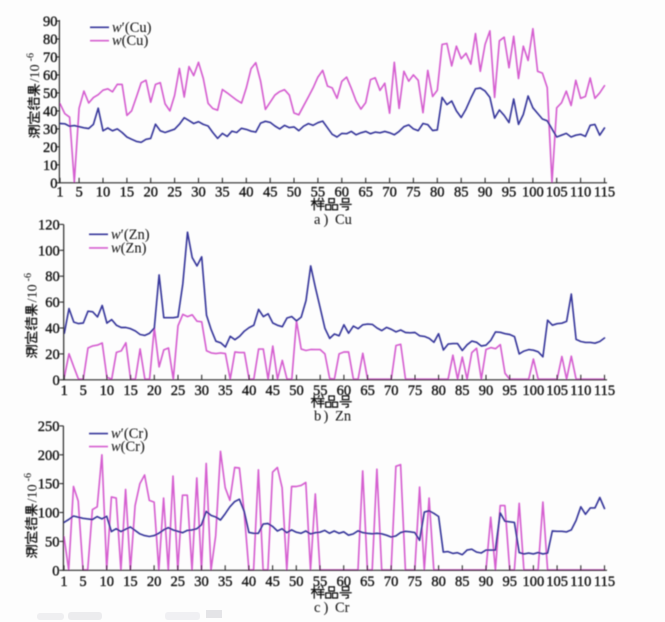 This screenshot has width=665, height=622. What do you see at coordinates (343, 417) in the screenshot?
I see `svg-text: Zn` at bounding box center [343, 417].